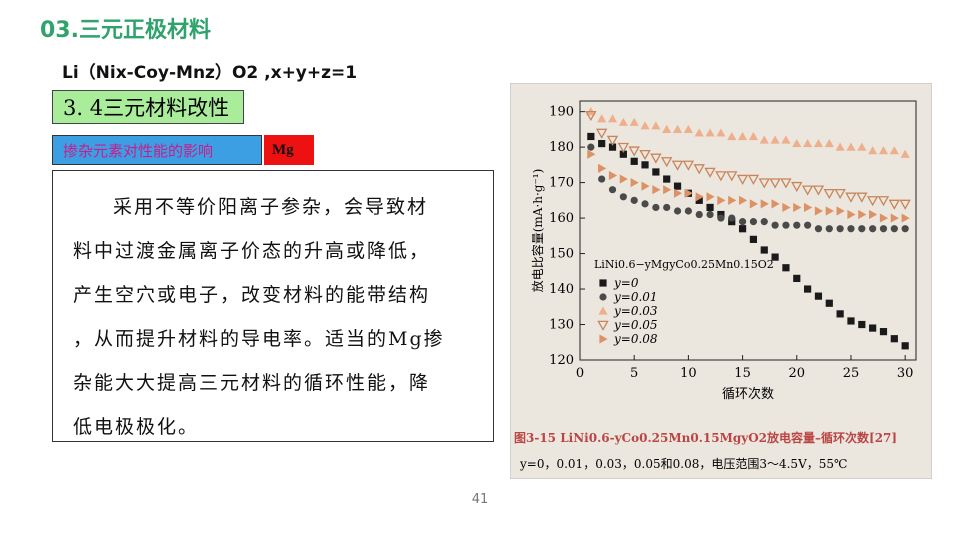  I want to click on x-tick-label: 20, so click(797, 373).